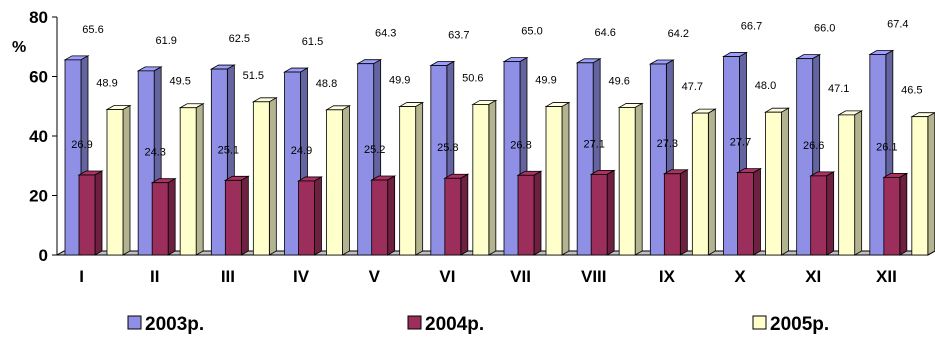  What do you see at coordinates (179, 82) in the screenshot?
I see `data-label: 49.5` at bounding box center [179, 82].